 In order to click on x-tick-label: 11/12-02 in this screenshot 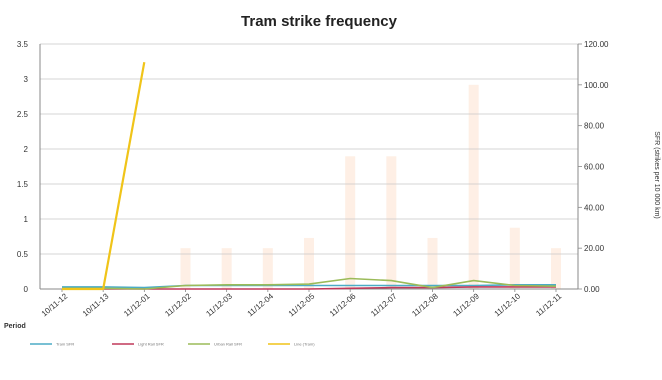, I will do `click(178, 304)`.